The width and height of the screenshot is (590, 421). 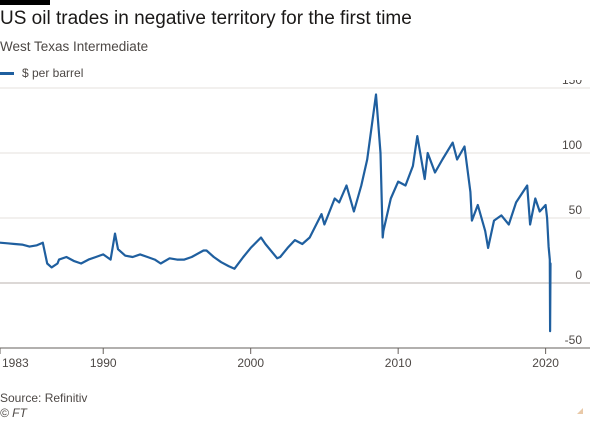 What do you see at coordinates (44, 398) in the screenshot?
I see `source-note: Source: Refinitiv` at bounding box center [44, 398].